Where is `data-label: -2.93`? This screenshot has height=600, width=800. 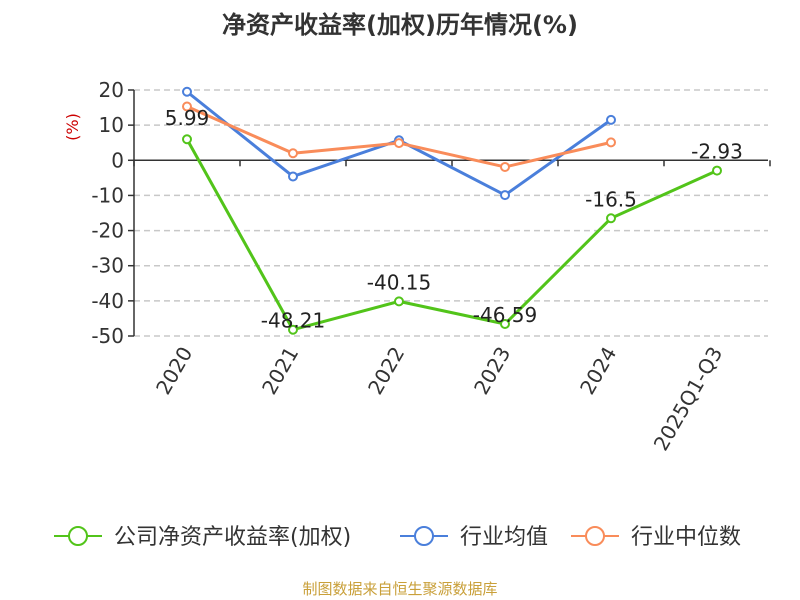 data-label: -2.93 is located at coordinates (717, 152).